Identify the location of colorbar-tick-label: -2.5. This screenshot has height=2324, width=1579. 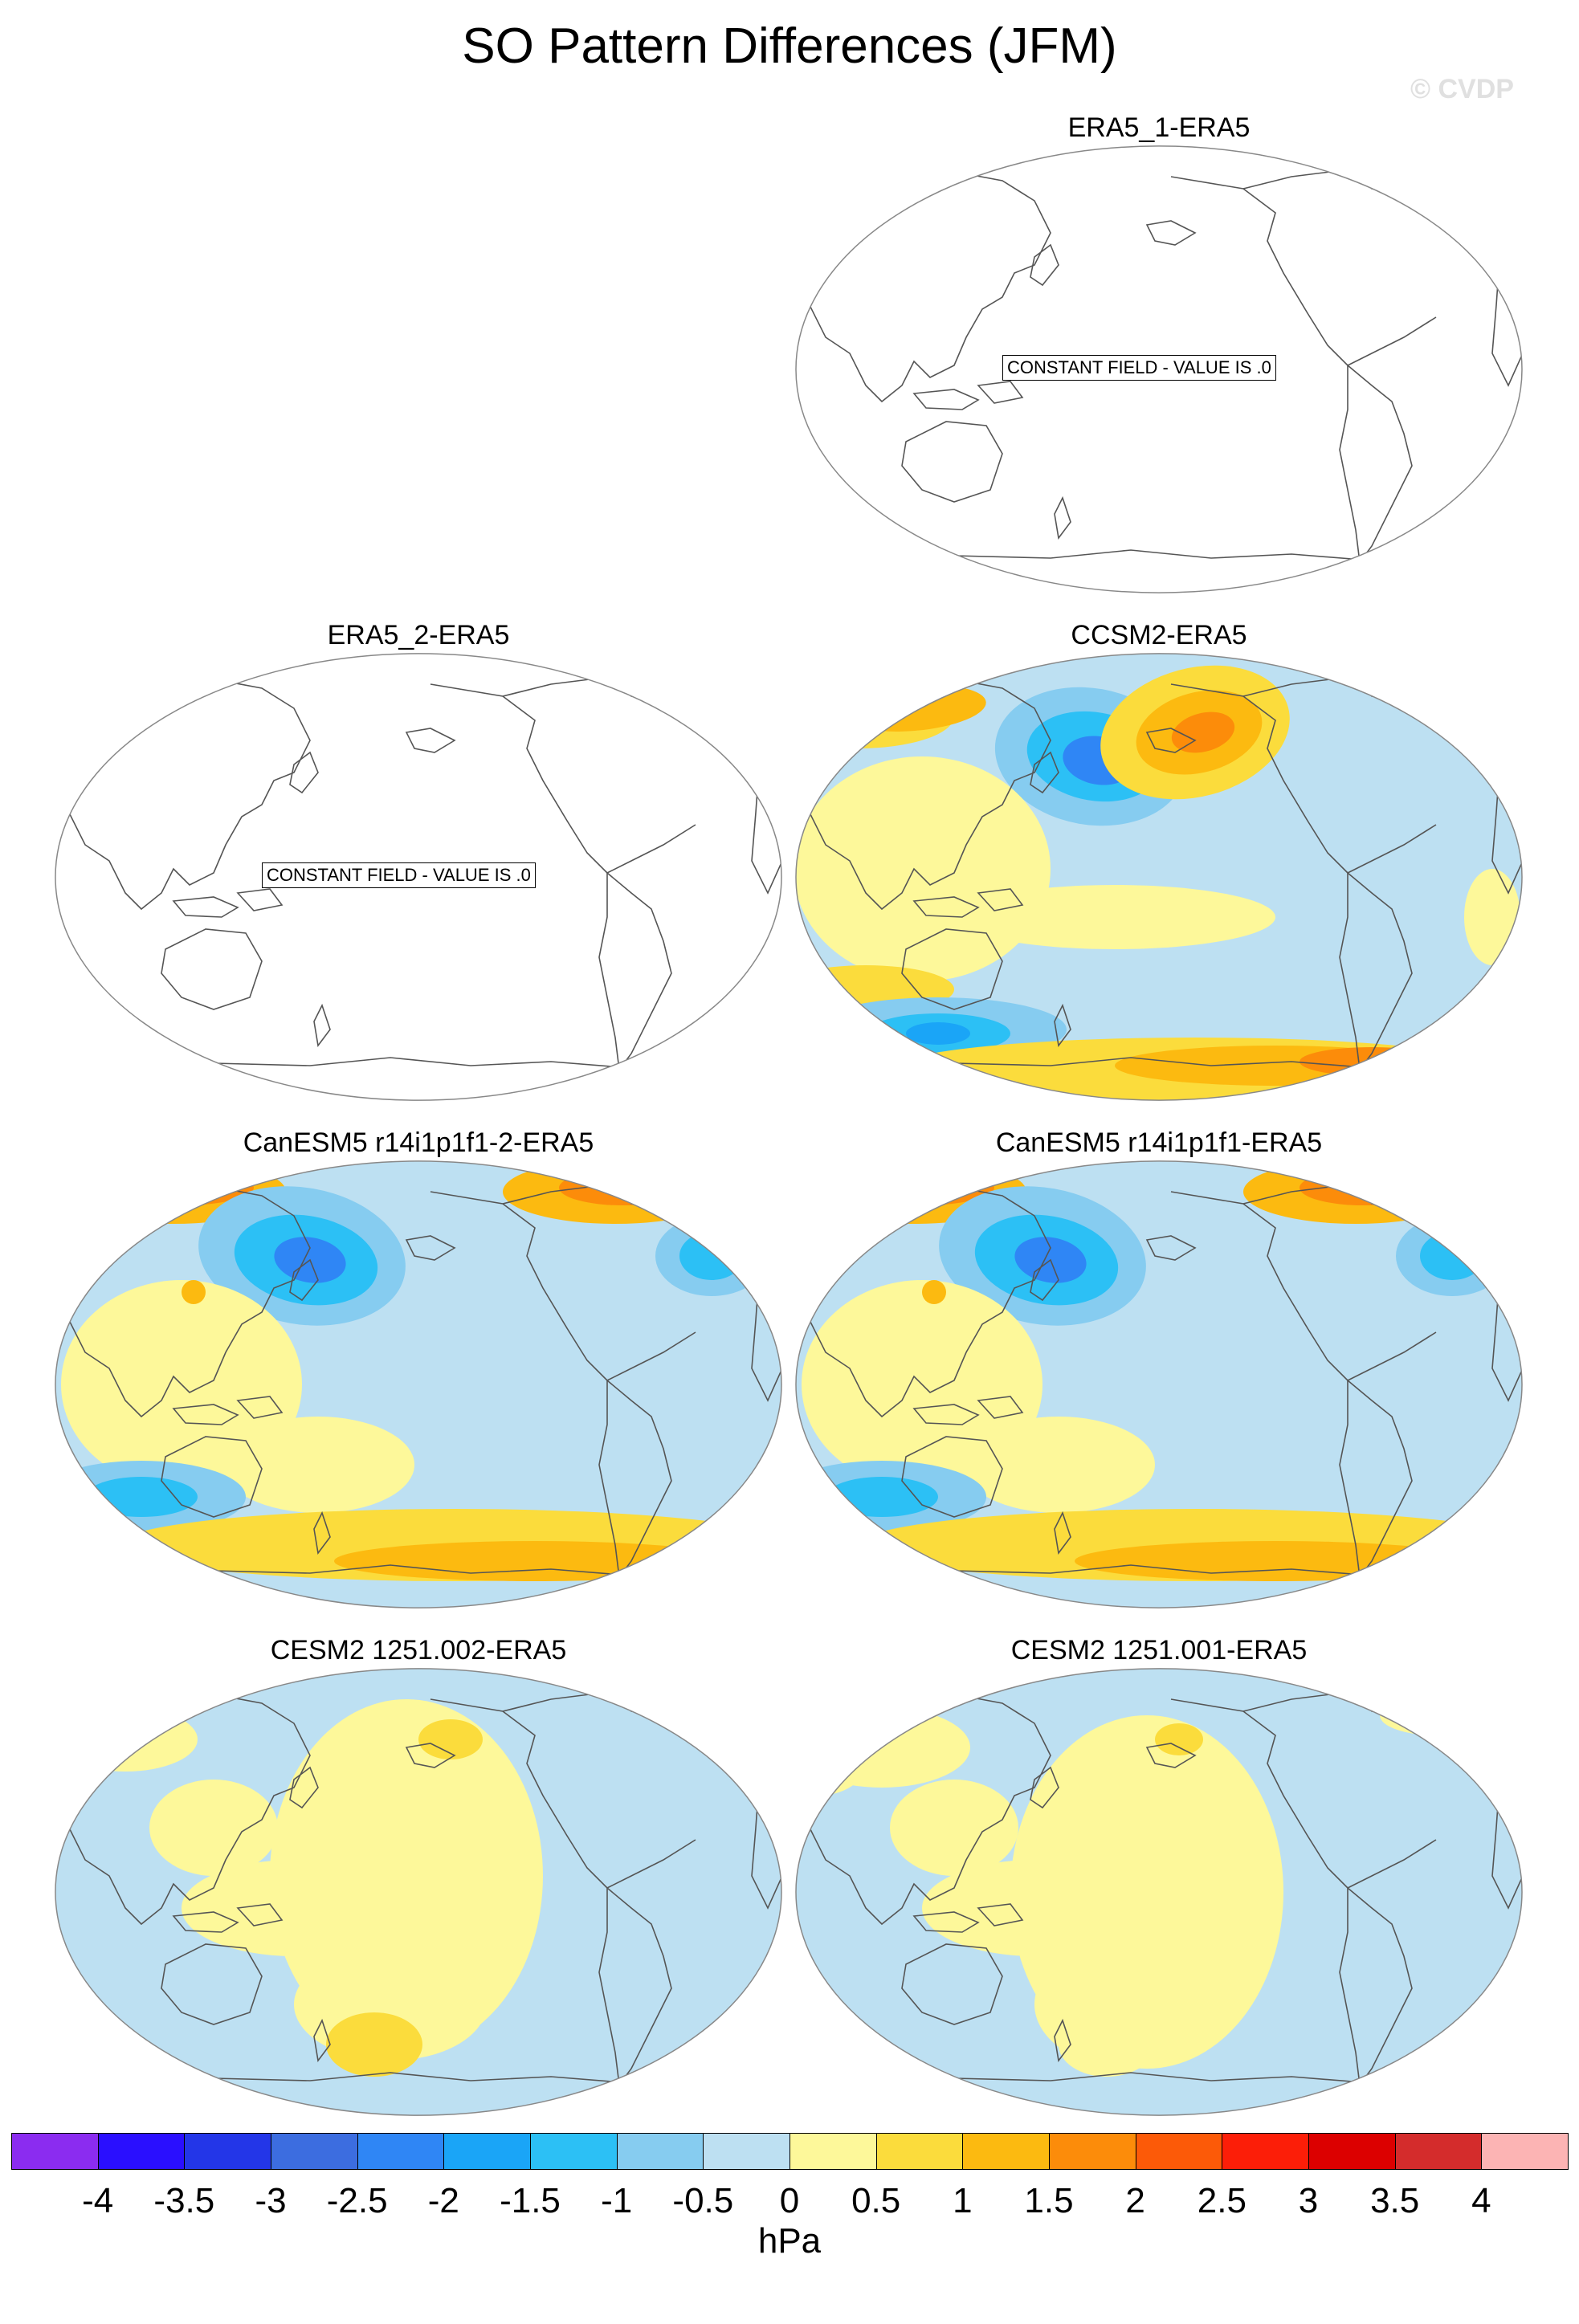
(357, 2200).